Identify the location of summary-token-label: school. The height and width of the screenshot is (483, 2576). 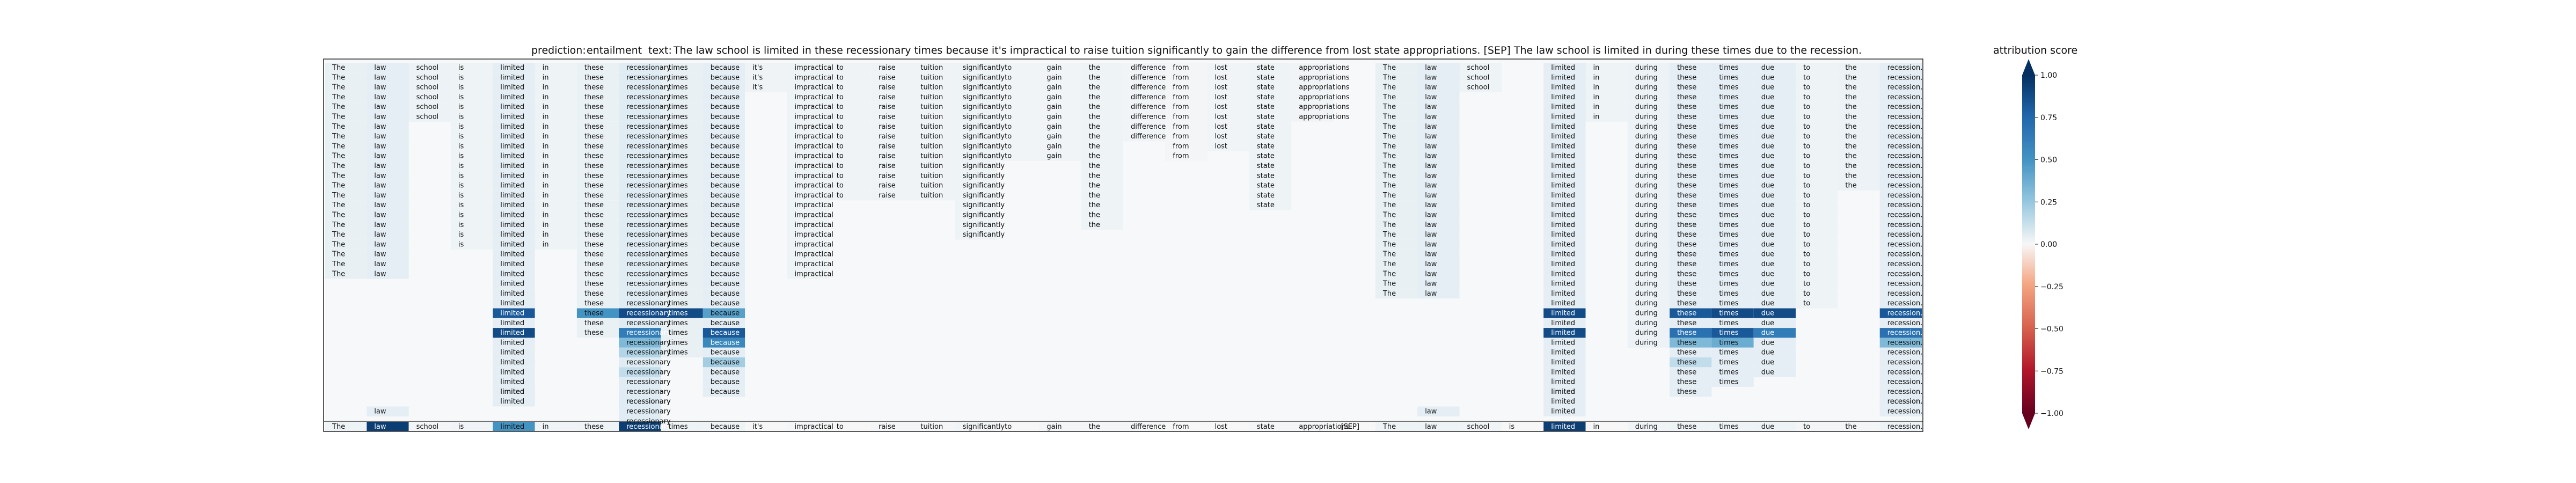
(1478, 427).